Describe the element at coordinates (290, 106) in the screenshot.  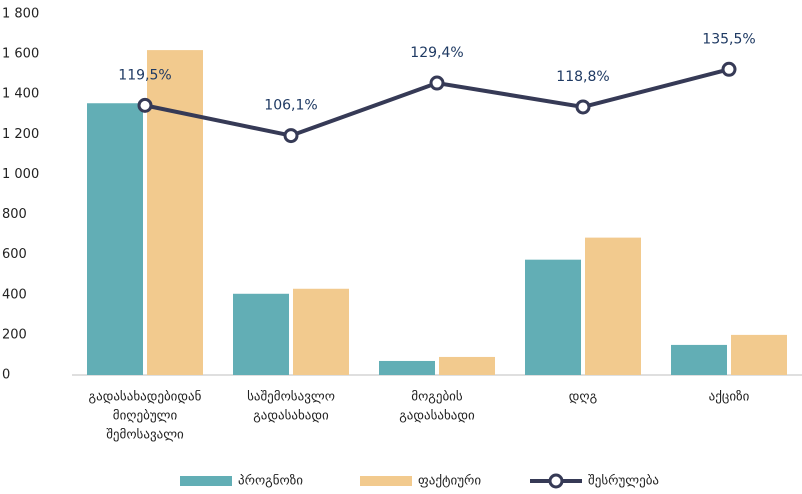
I see `data-label: 106,1%` at that location.